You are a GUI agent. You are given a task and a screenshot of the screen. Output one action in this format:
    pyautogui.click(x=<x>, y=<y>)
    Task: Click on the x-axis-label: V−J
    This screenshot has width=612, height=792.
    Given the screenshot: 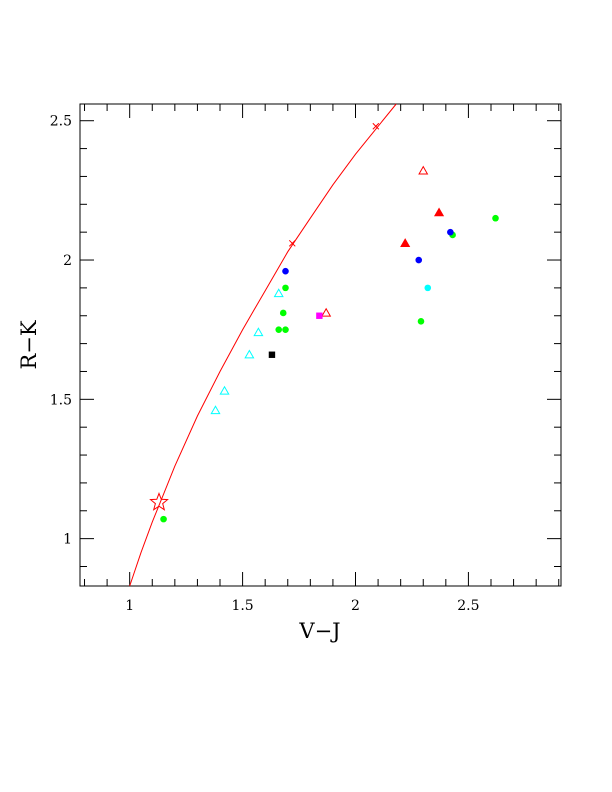 What is the action you would take?
    pyautogui.click(x=319, y=631)
    